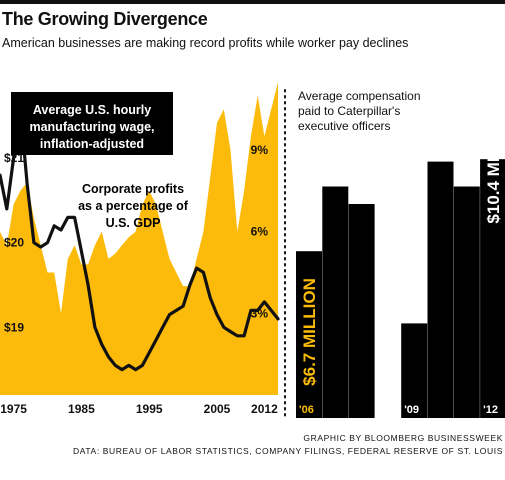 This screenshot has height=480, width=505. I want to click on graphic-credit: GRAPHIC BY BLOOMBERG BUSINESSWEEK, so click(403, 438).